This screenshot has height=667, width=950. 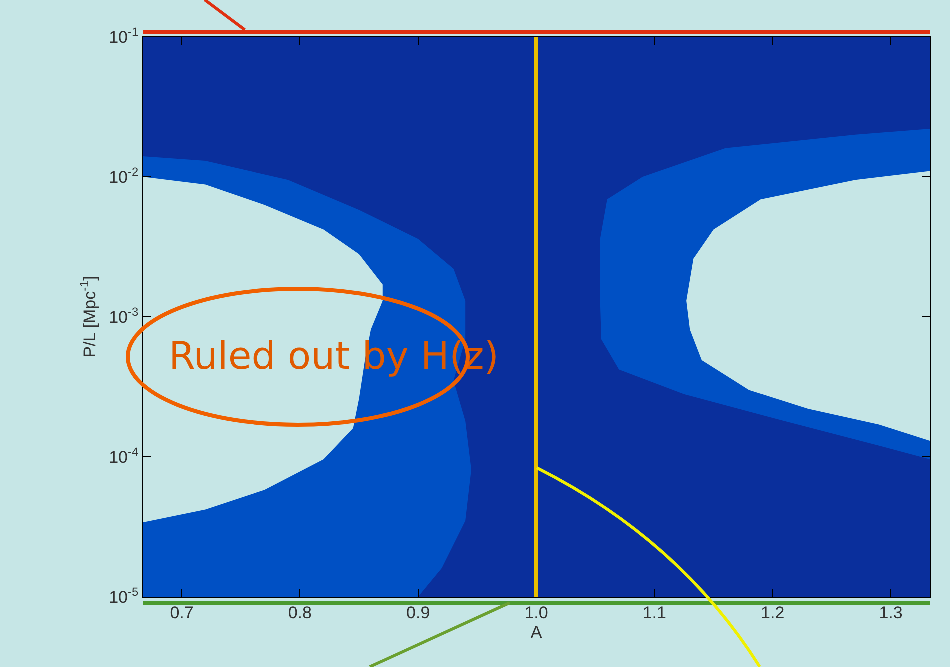 What do you see at coordinates (654, 612) in the screenshot?
I see `x-tick-label: 1.1` at bounding box center [654, 612].